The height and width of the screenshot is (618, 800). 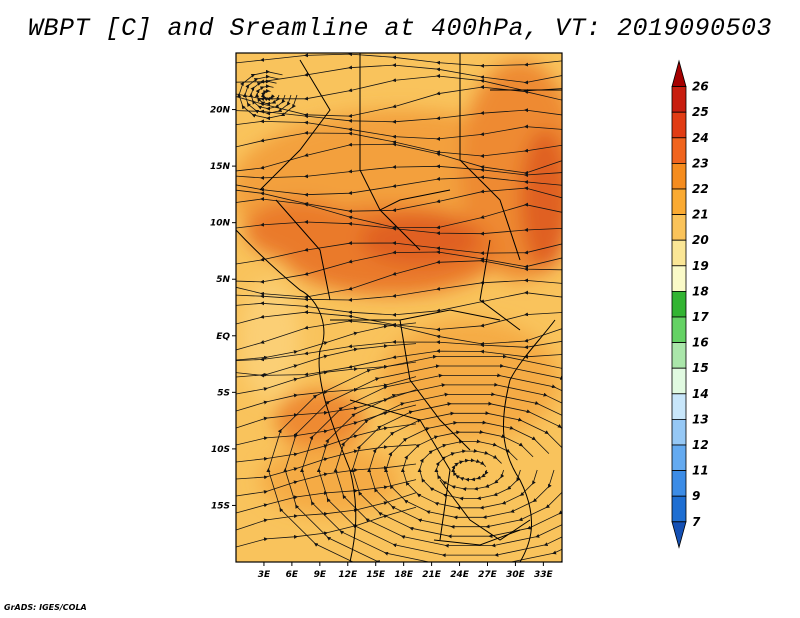 I want to click on lat-tick-label: 15N, so click(x=220, y=167).